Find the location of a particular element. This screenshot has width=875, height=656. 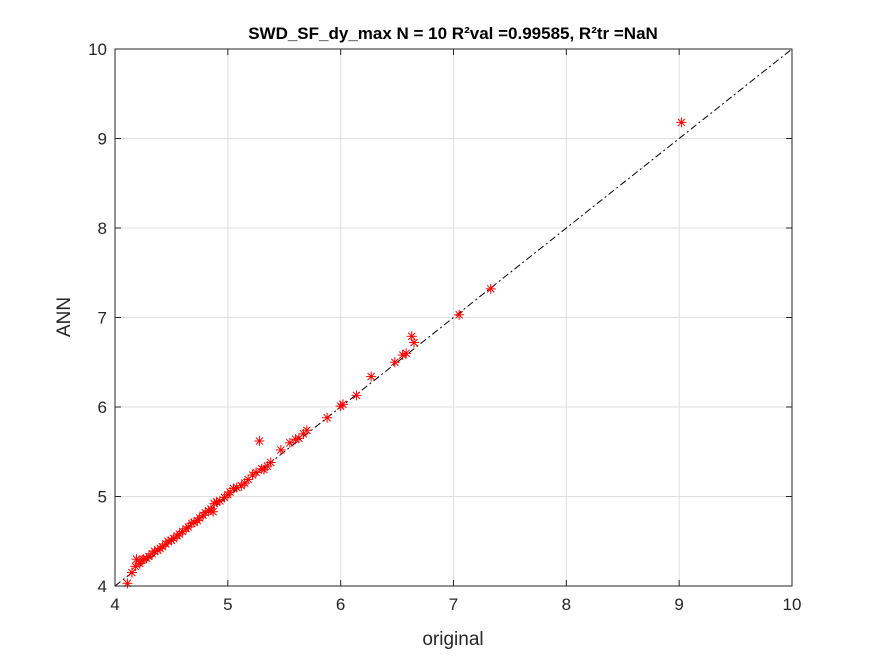

y-tick-label: 10 is located at coordinates (97, 49).